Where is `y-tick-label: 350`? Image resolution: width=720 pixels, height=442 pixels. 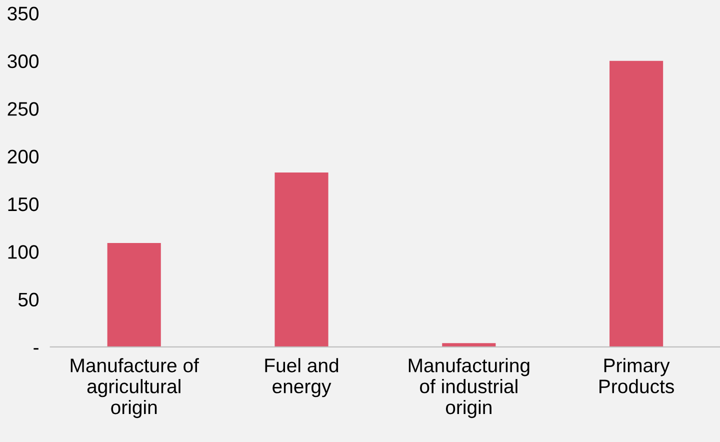 y-tick-label: 350 is located at coordinates (23, 13).